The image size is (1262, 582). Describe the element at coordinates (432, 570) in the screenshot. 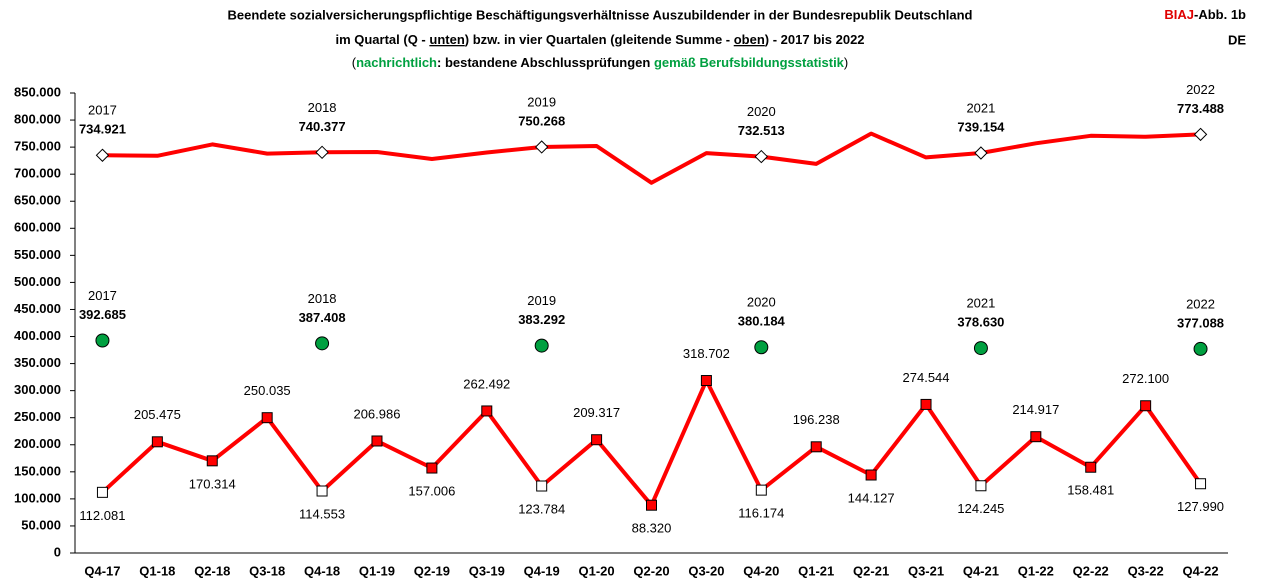

I see `x-tick-label: Q2-19` at that location.